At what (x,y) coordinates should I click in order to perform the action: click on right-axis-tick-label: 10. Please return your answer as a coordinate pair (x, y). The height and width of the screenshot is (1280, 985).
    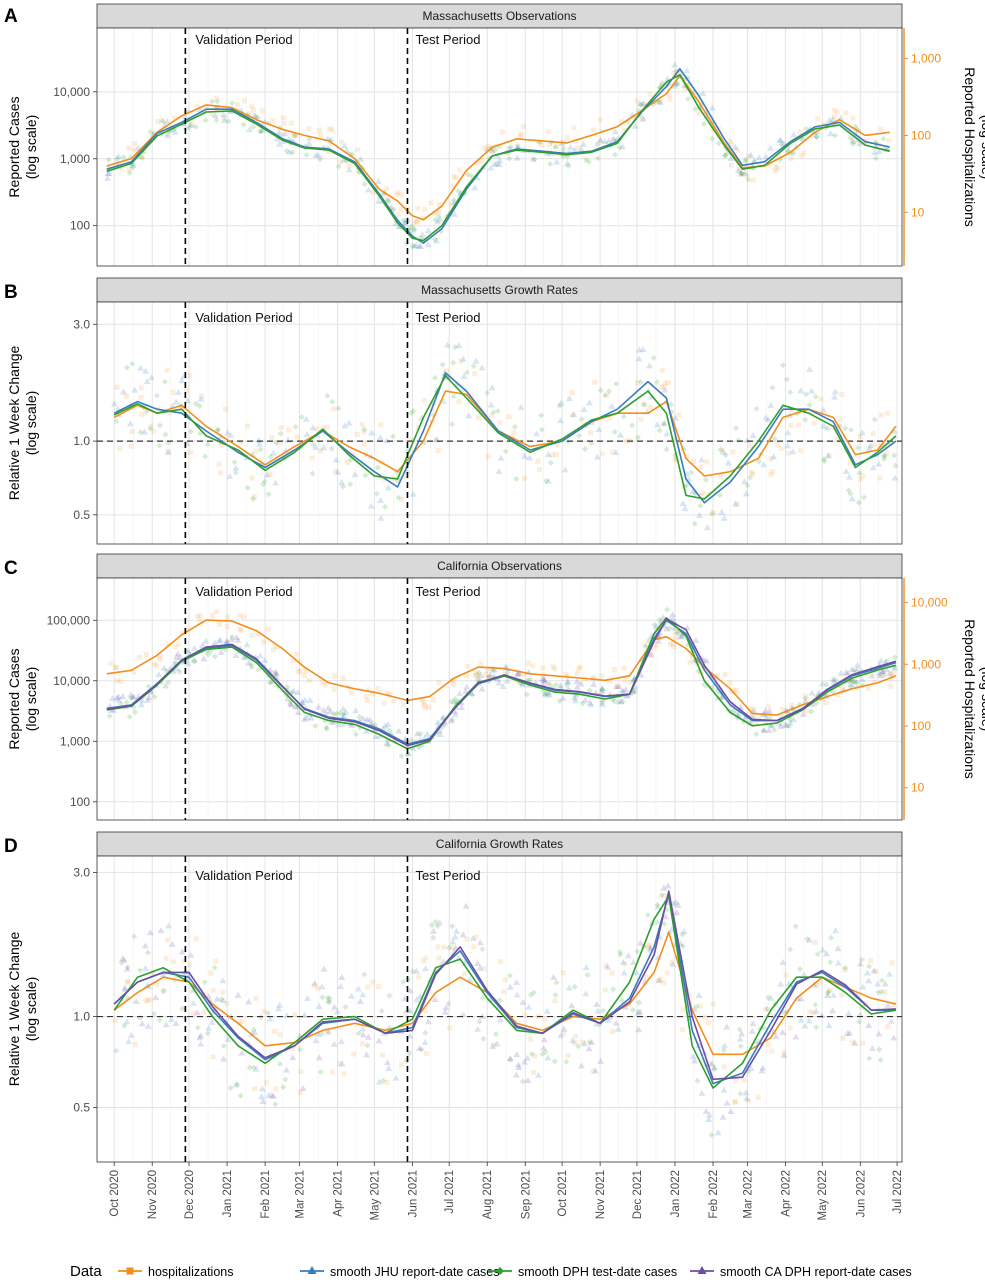
    Looking at the image, I should click on (918, 788).